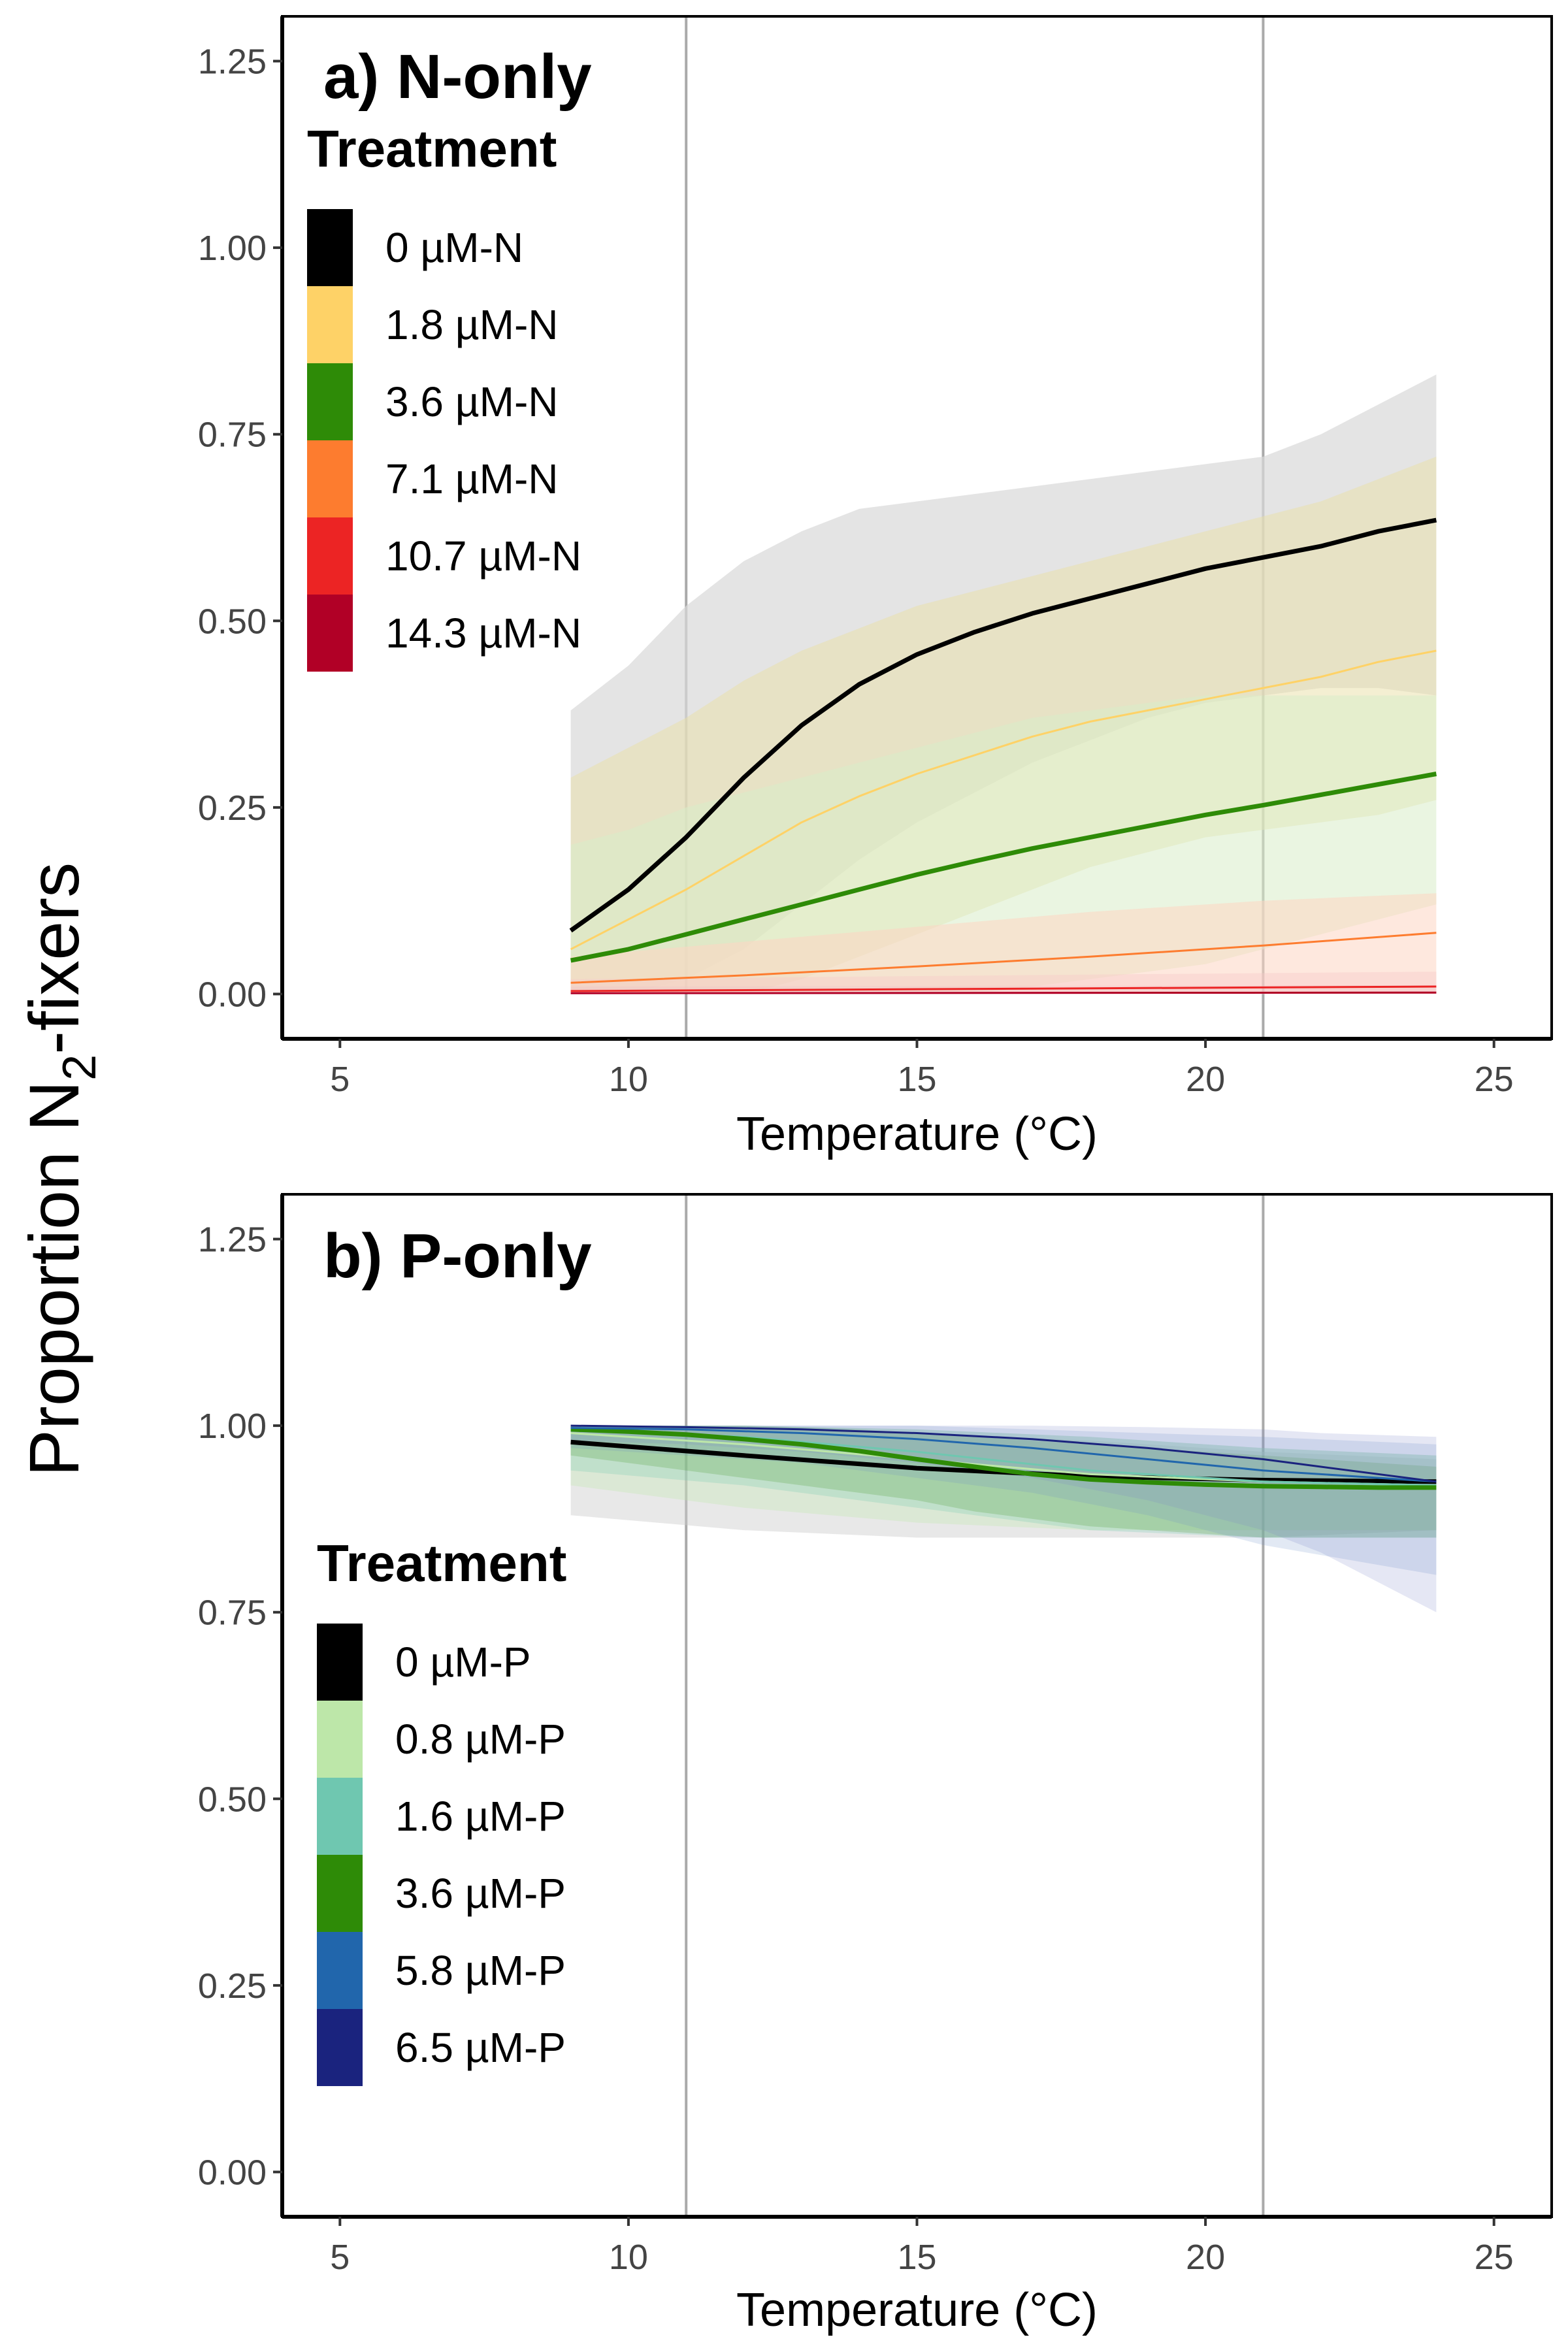 The width and height of the screenshot is (1568, 2352). Describe the element at coordinates (483, 556) in the screenshot. I see `panel-a-legend-label-5: 10.7 µM-N` at that location.